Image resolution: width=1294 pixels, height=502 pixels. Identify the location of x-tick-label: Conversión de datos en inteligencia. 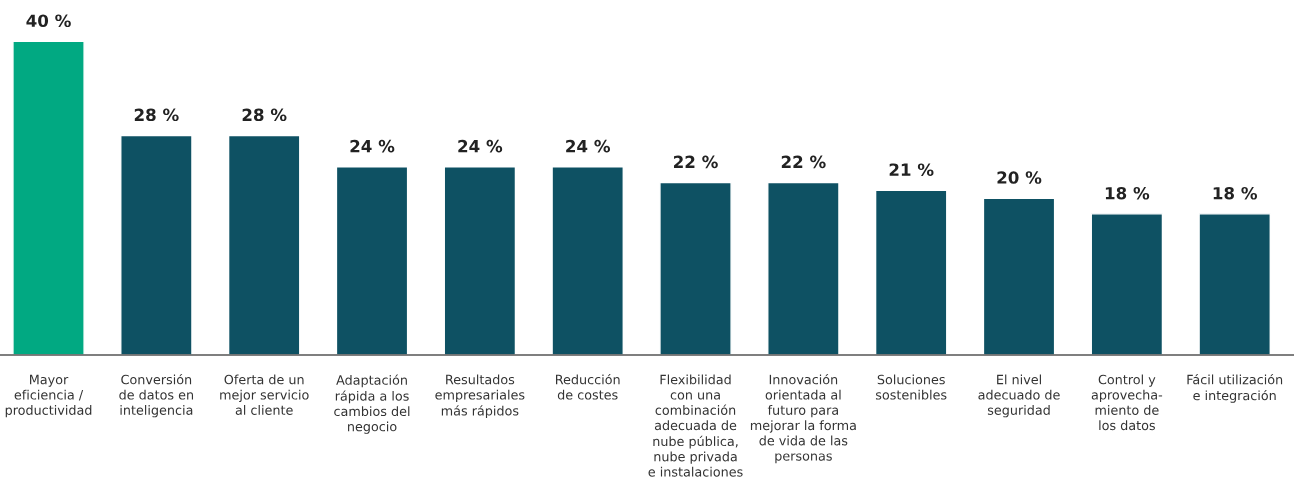
(156, 395).